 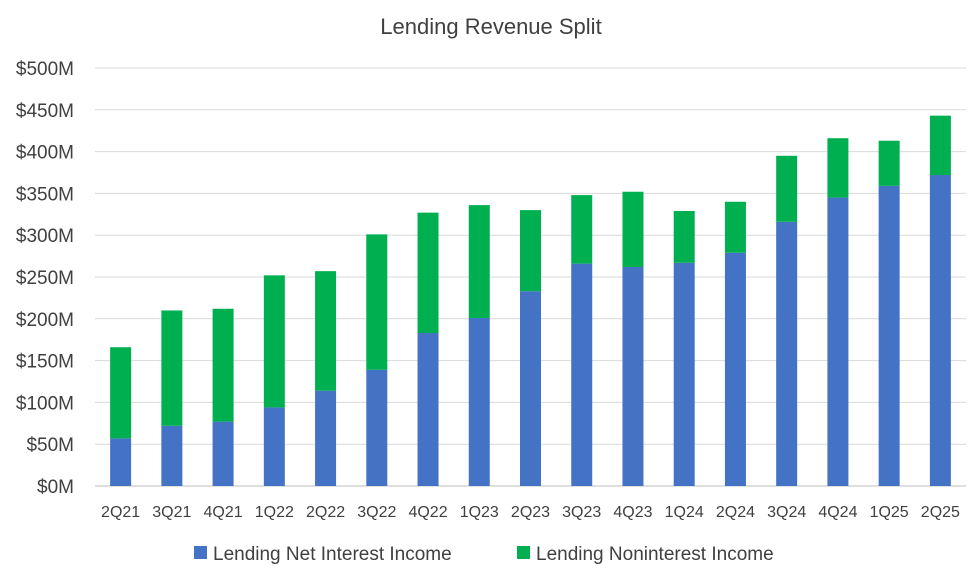 I want to click on bar-noninterest-3Q22, so click(x=377, y=302).